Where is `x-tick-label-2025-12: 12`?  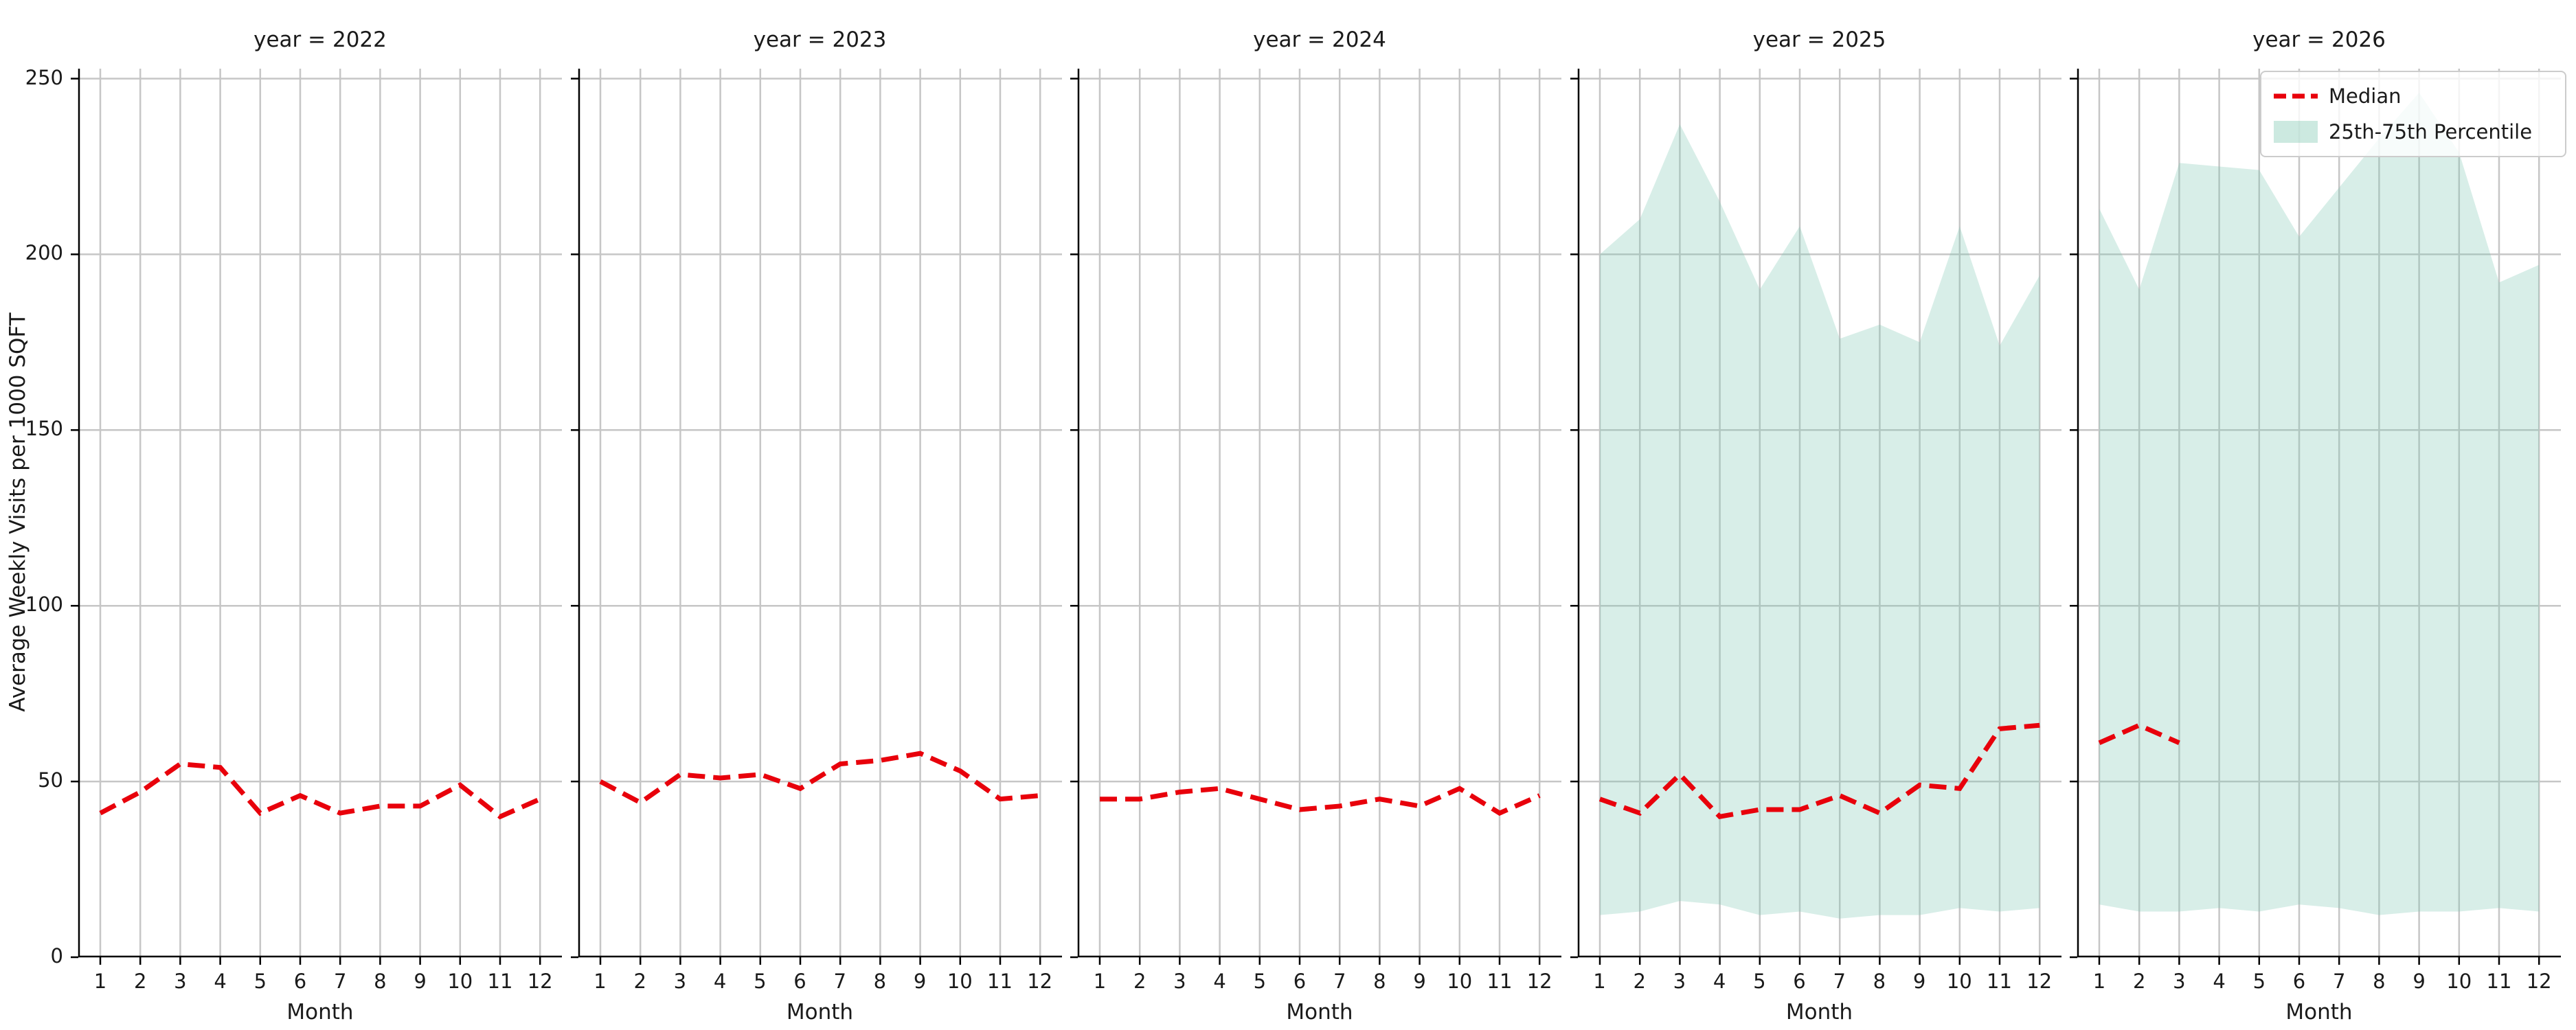 x-tick-label-2025-12: 12 is located at coordinates (2039, 981).